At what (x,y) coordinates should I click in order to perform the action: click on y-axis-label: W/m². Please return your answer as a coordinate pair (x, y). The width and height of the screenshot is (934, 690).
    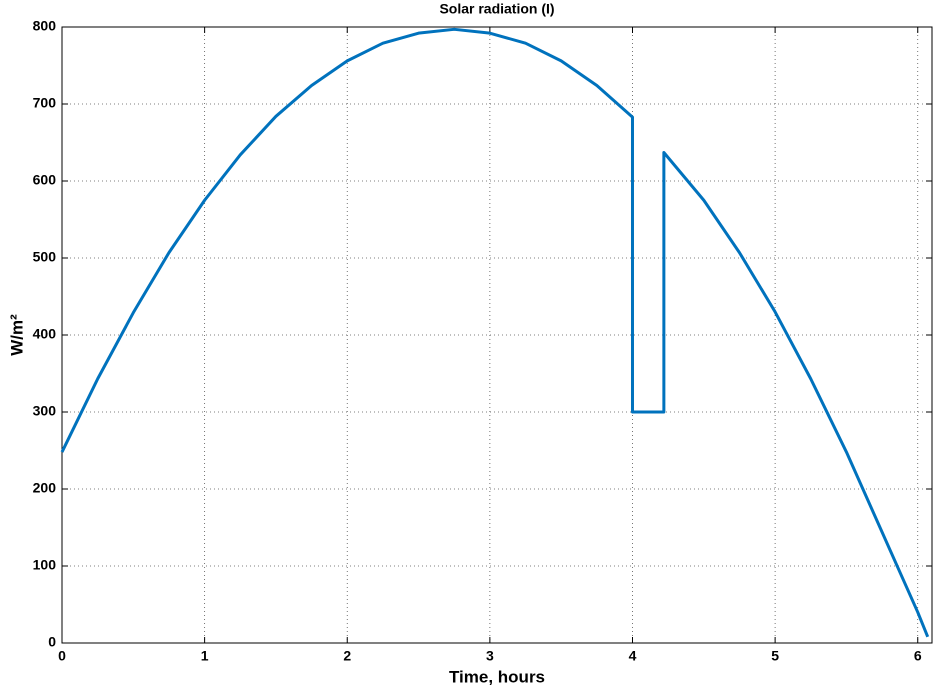
    Looking at the image, I should click on (16, 335).